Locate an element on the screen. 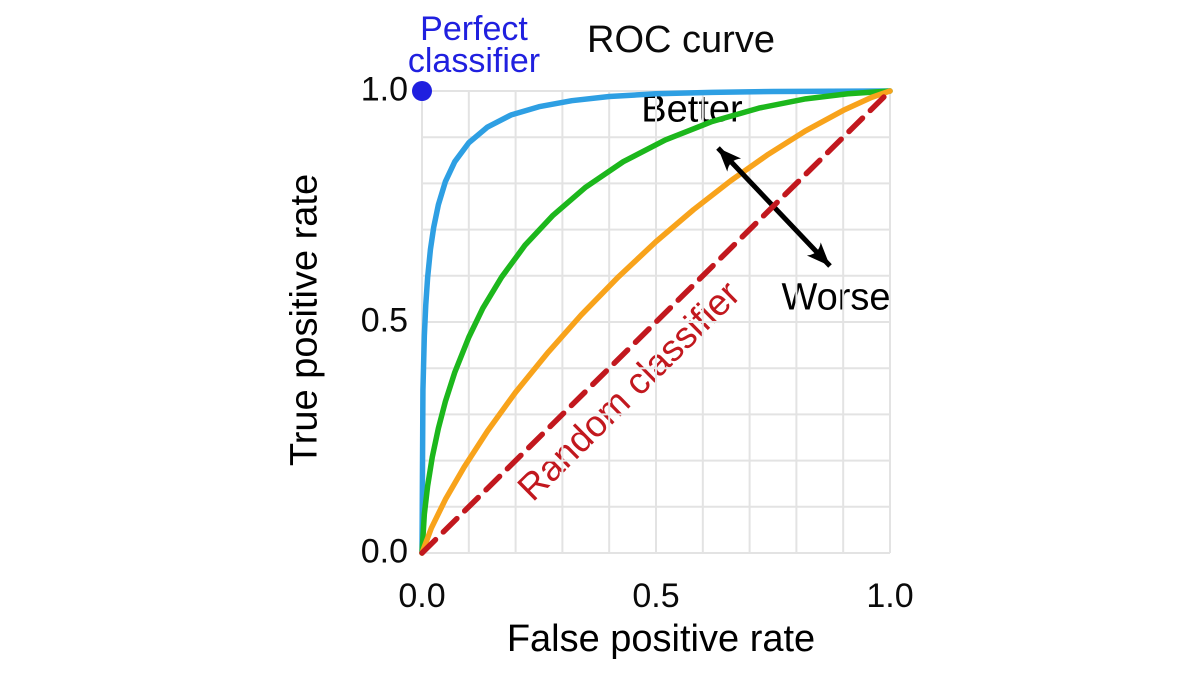  x-axis-label: False positive rate is located at coordinates (661, 639).